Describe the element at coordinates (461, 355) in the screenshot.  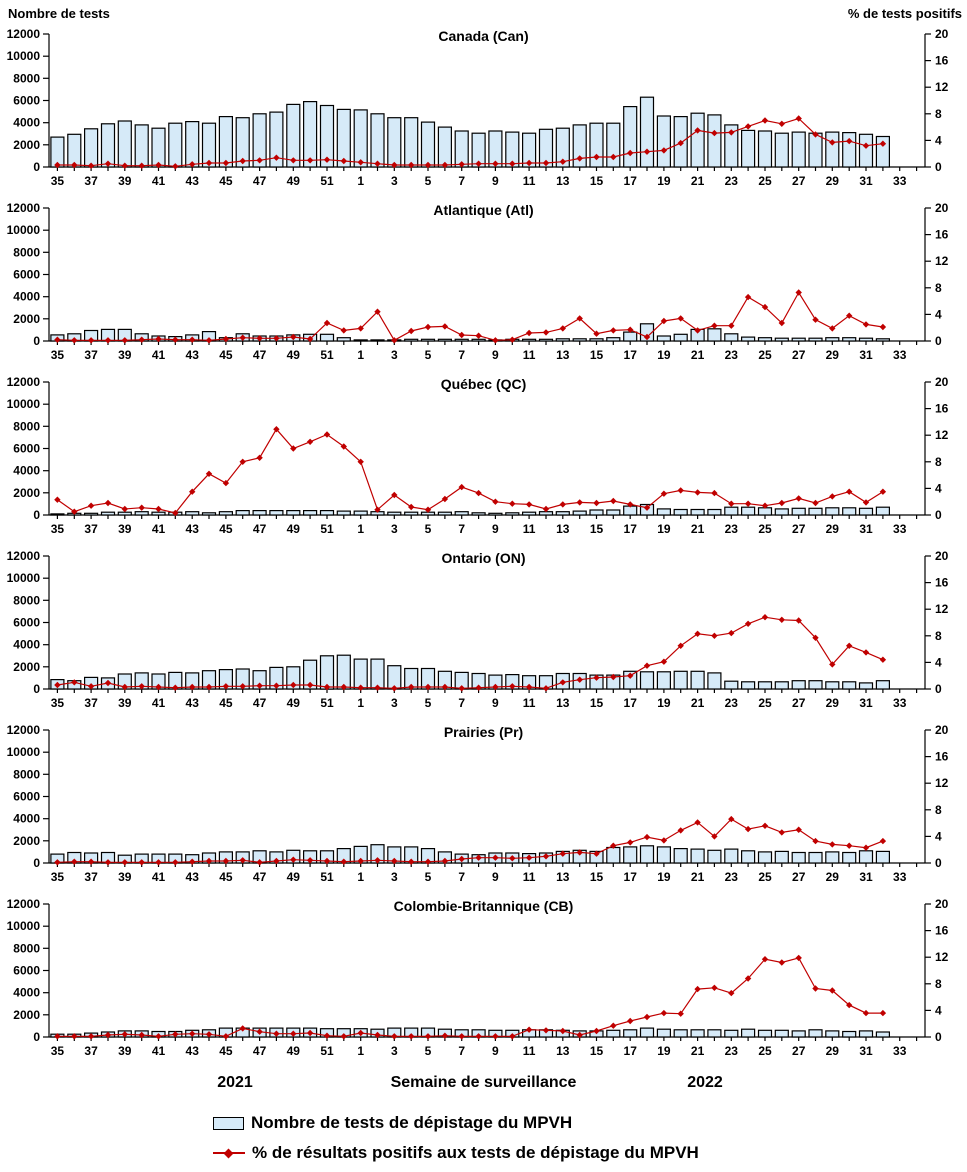
I see `svg-text: 7` at that location.